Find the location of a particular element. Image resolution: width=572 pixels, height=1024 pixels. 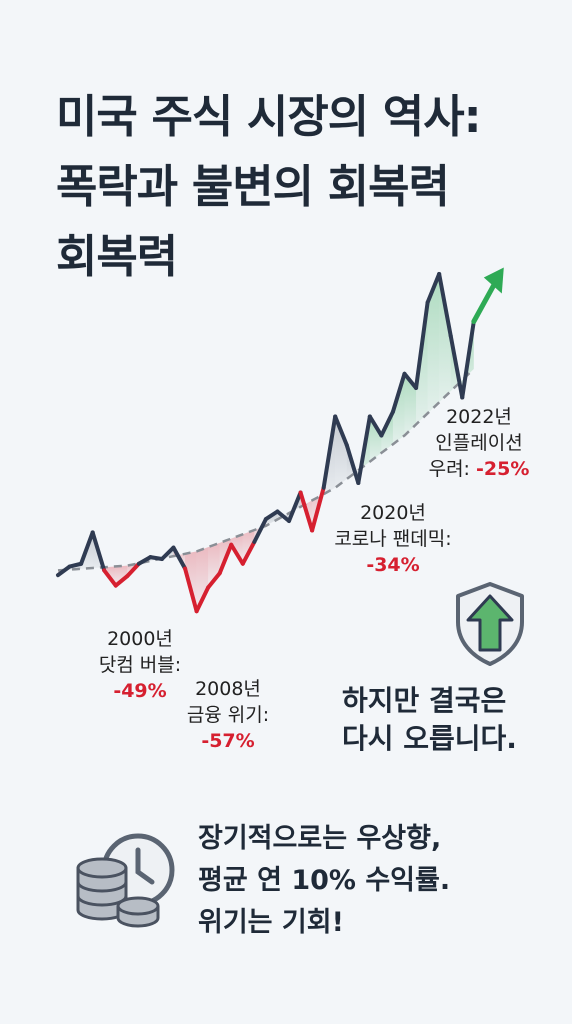

annotation-2000-year: 2000년 is located at coordinates (140, 639).